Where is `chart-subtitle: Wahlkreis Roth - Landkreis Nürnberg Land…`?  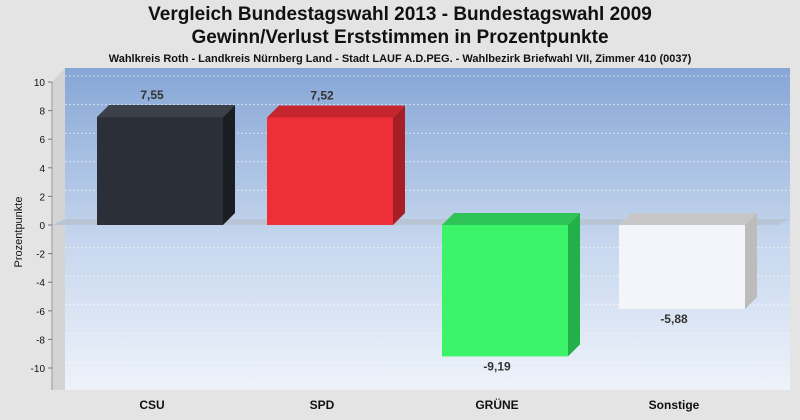
chart-subtitle: Wahlkreis Roth - Landkreis Nürnberg Land… is located at coordinates (400, 59).